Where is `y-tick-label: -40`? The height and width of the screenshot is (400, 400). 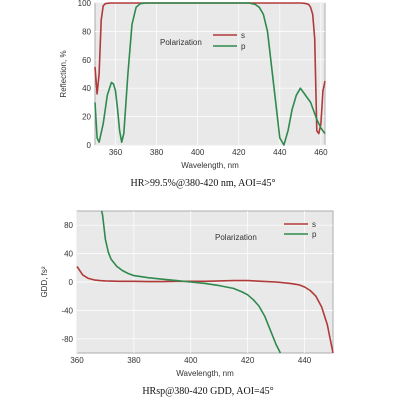 y-tick-label: -40 is located at coordinates (67, 310).